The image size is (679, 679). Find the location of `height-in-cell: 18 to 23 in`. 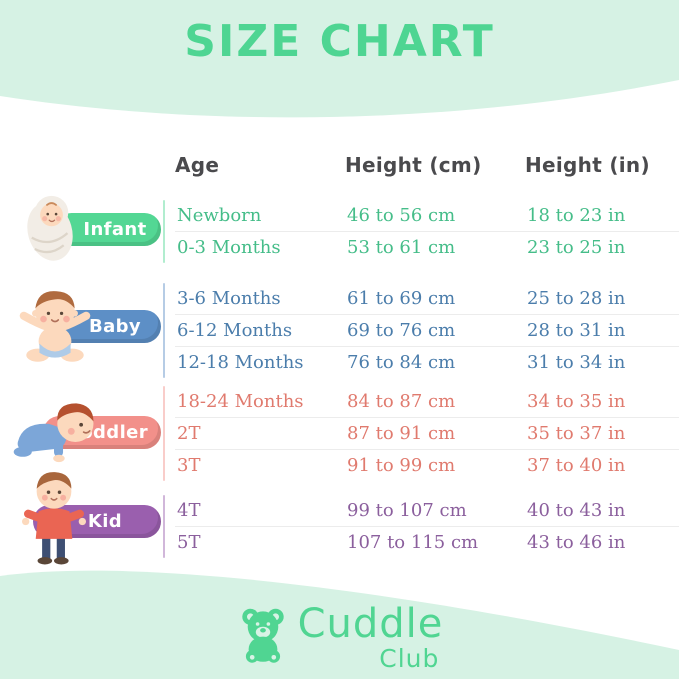

height-in-cell: 18 to 23 in is located at coordinates (576, 215).